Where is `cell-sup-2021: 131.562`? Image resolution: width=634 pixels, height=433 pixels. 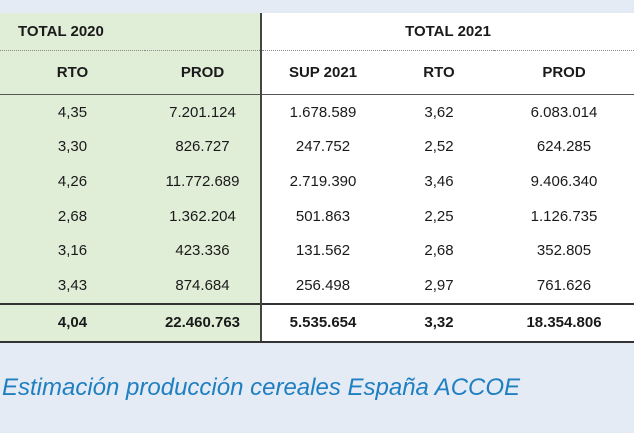
cell-sup-2021: 131.562 is located at coordinates (322, 250).